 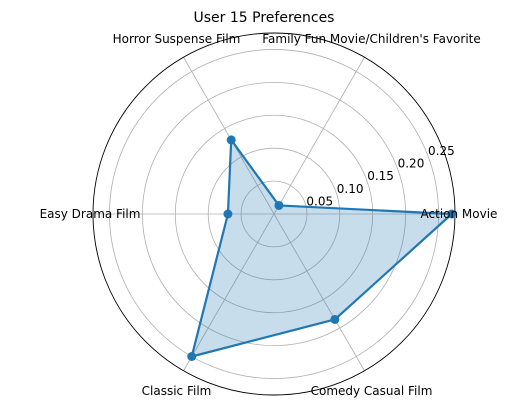 I want to click on category-label: Easy Drama Film, so click(x=90, y=214).